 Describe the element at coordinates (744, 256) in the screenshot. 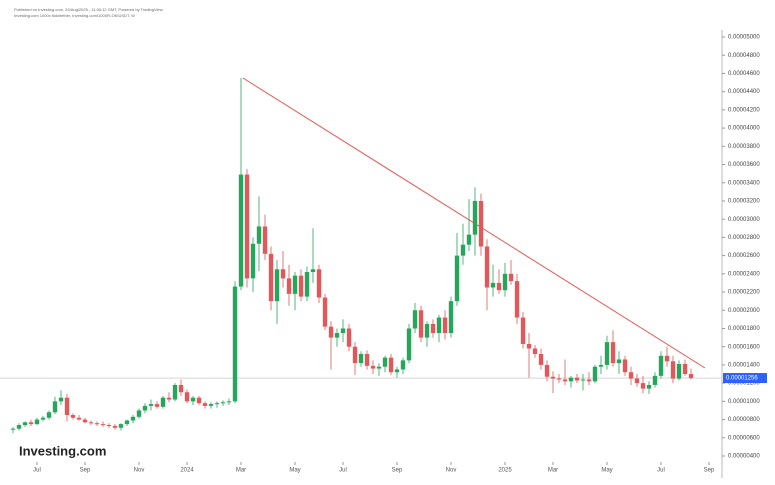

I see `y-tick-label: 0.00002600` at that location.